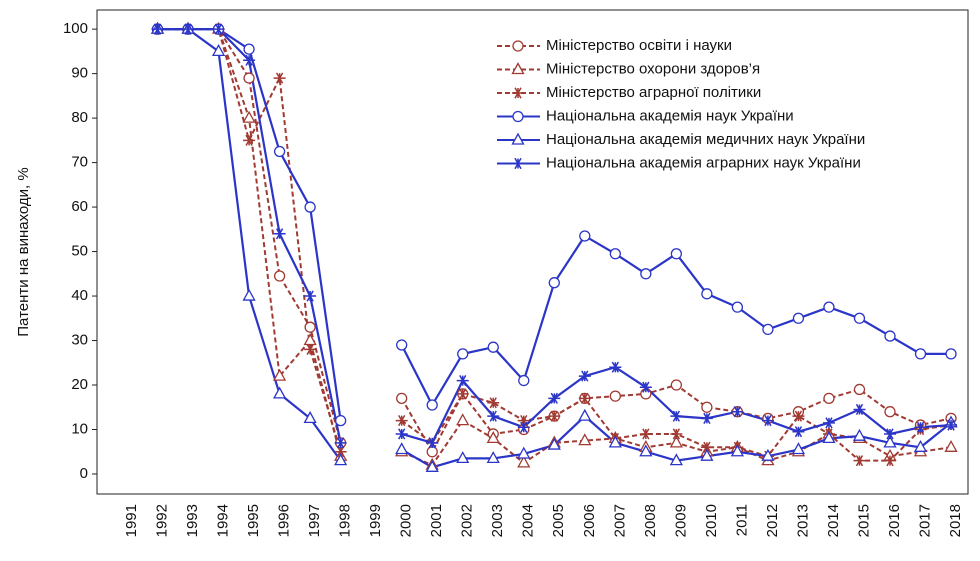 This screenshot has width=980, height=561. I want to click on x-tick-label: 2004, so click(528, 520).